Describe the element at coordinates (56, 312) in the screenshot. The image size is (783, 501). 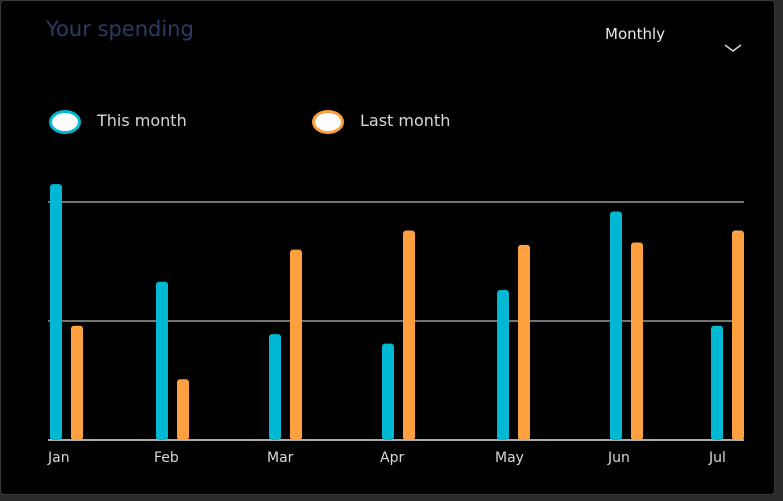
I see `bar-this-month-jan` at that location.